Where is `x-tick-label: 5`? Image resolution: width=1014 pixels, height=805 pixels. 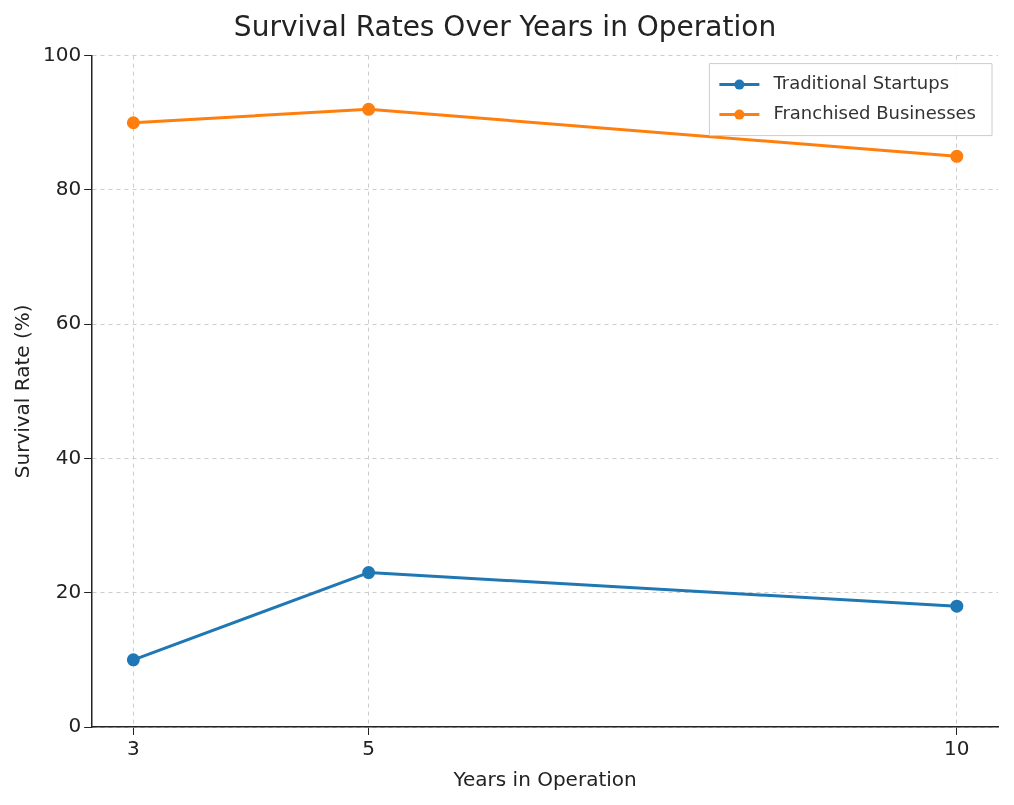 x-tick-label: 5 is located at coordinates (368, 748).